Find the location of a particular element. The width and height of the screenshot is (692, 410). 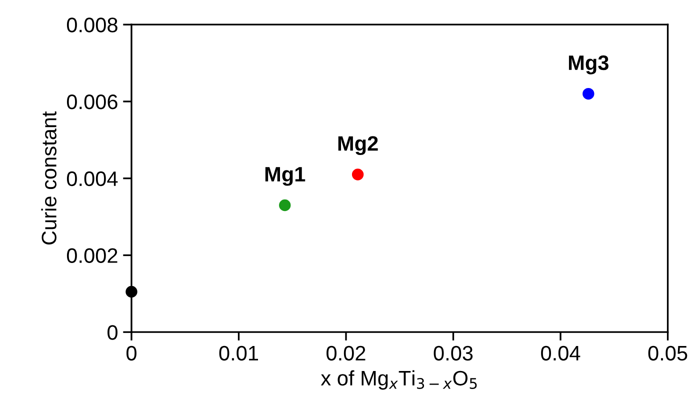

x-tick-label: 0.04 is located at coordinates (560, 353).